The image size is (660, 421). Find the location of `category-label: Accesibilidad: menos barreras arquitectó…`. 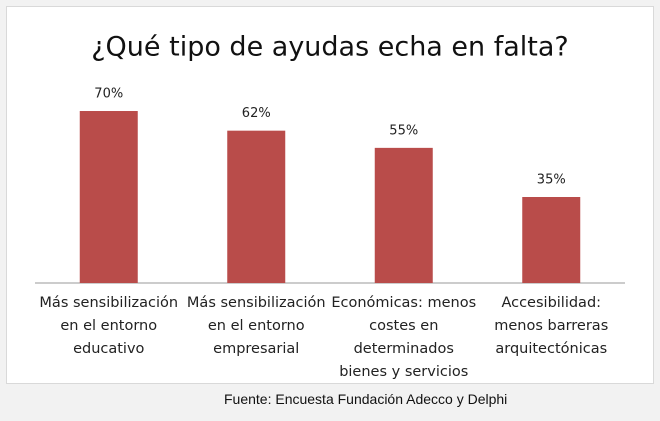

category-label: Accesibilidad: menos barreras arquitectó… is located at coordinates (551, 326).